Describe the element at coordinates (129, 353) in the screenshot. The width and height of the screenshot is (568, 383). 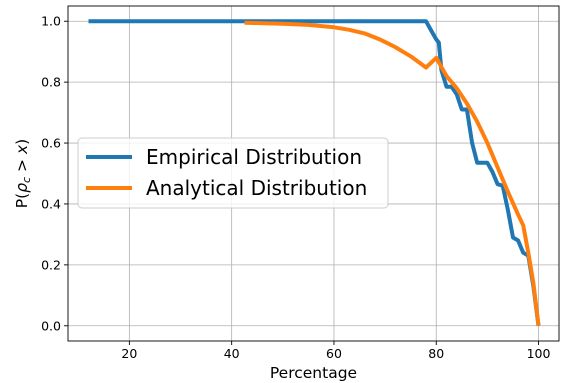
I see `x-tick-label: 20` at that location.